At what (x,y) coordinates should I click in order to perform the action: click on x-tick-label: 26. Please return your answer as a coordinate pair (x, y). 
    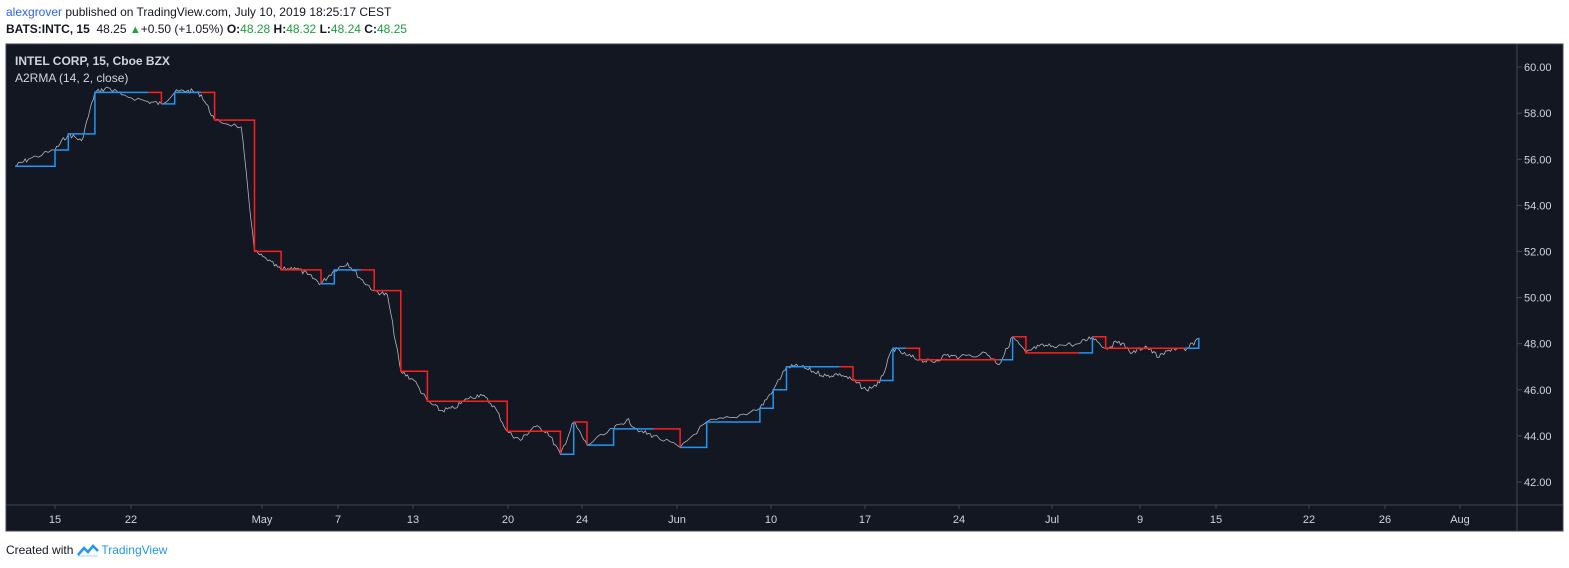
    Looking at the image, I should click on (1385, 520).